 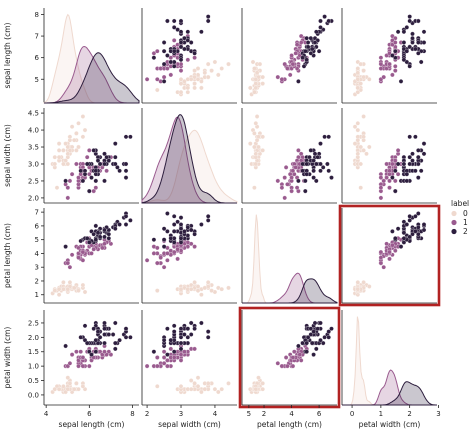 I want to click on y-axis-label: sepal length (cm), so click(x=7, y=55).